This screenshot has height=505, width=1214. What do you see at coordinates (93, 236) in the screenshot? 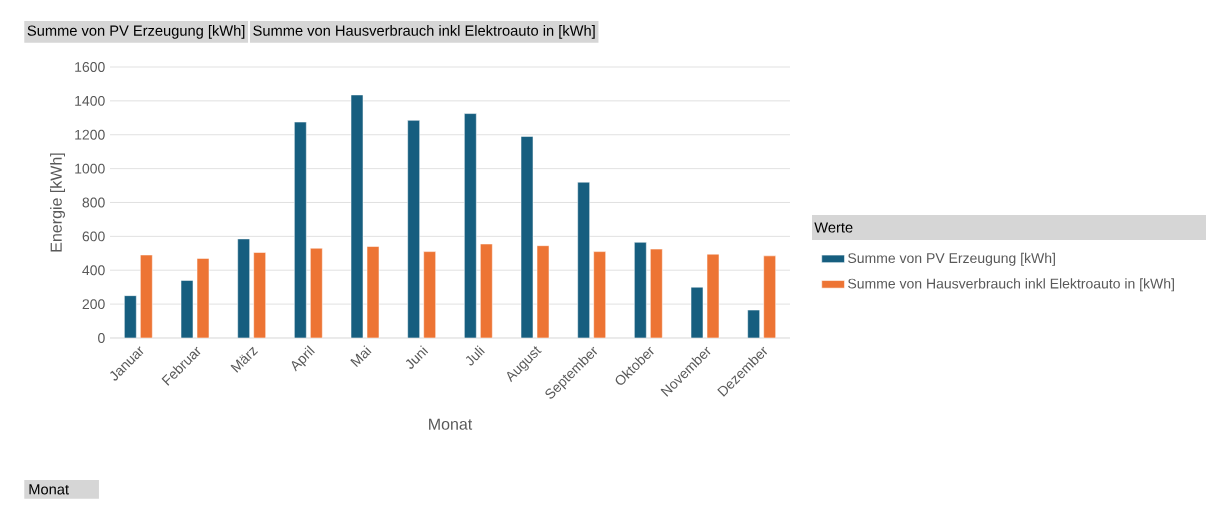
I see `y-tick-label: 600` at bounding box center [93, 236].